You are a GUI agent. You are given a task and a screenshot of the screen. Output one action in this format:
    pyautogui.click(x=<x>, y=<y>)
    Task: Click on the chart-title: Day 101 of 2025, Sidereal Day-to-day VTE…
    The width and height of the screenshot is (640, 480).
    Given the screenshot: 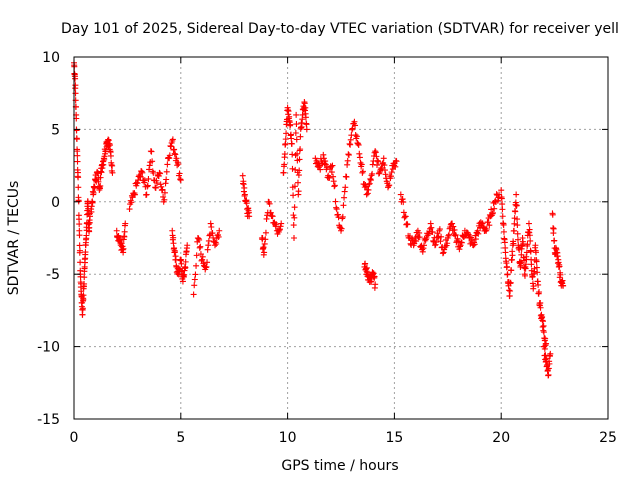 What is the action you would take?
    pyautogui.click(x=340, y=29)
    